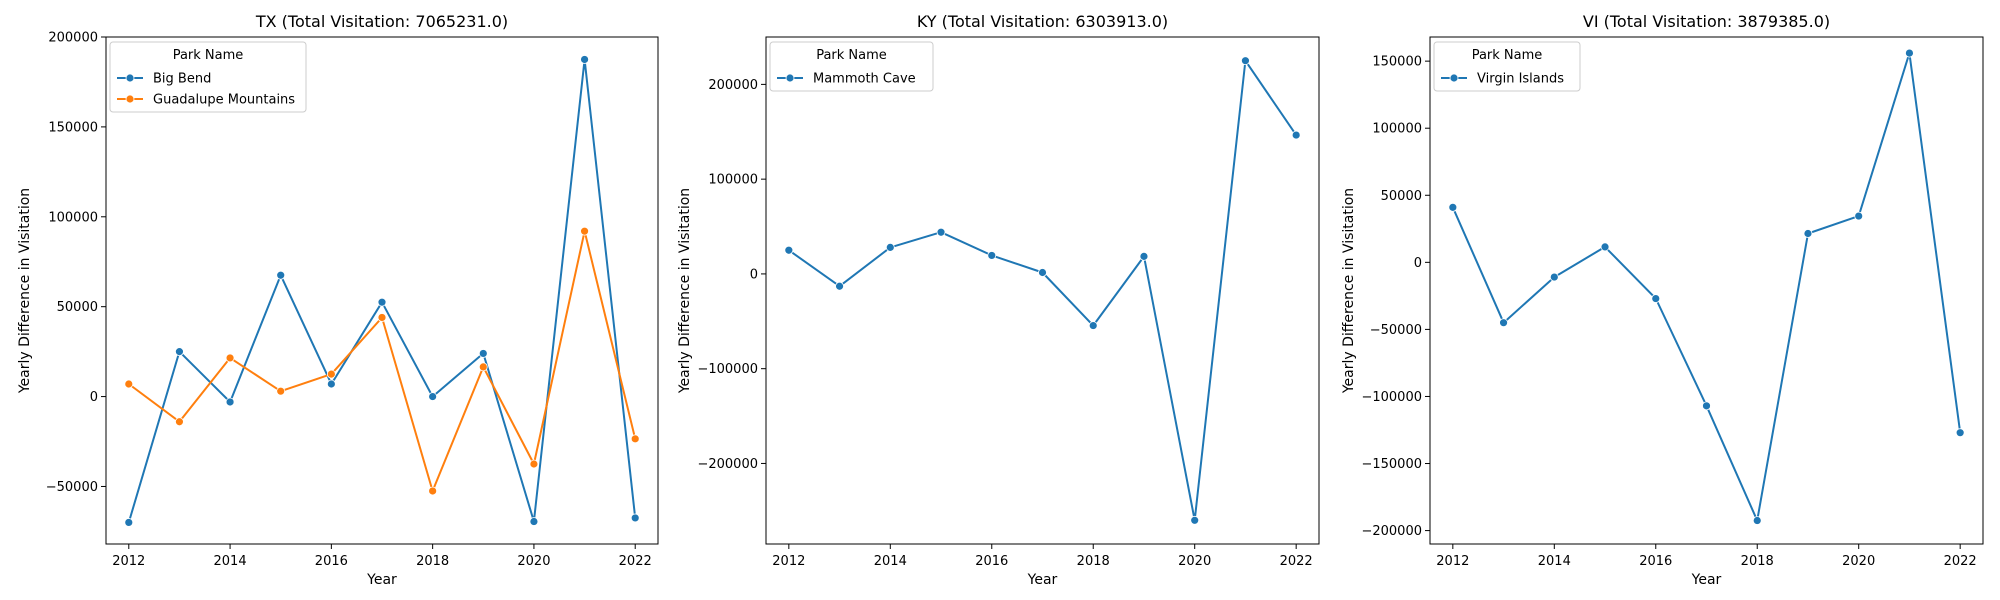 The width and height of the screenshot is (2000, 600). I want to click on legend-entry: Virgin Islands, so click(1520, 79).